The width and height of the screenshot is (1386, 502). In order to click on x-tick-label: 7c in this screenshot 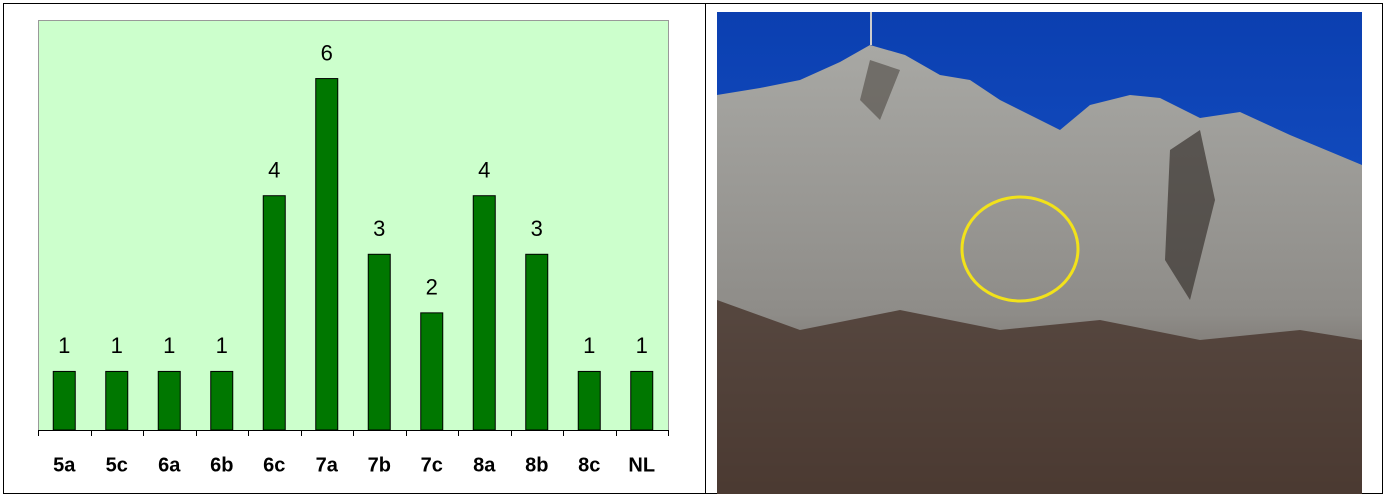, I will do `click(432, 465)`.